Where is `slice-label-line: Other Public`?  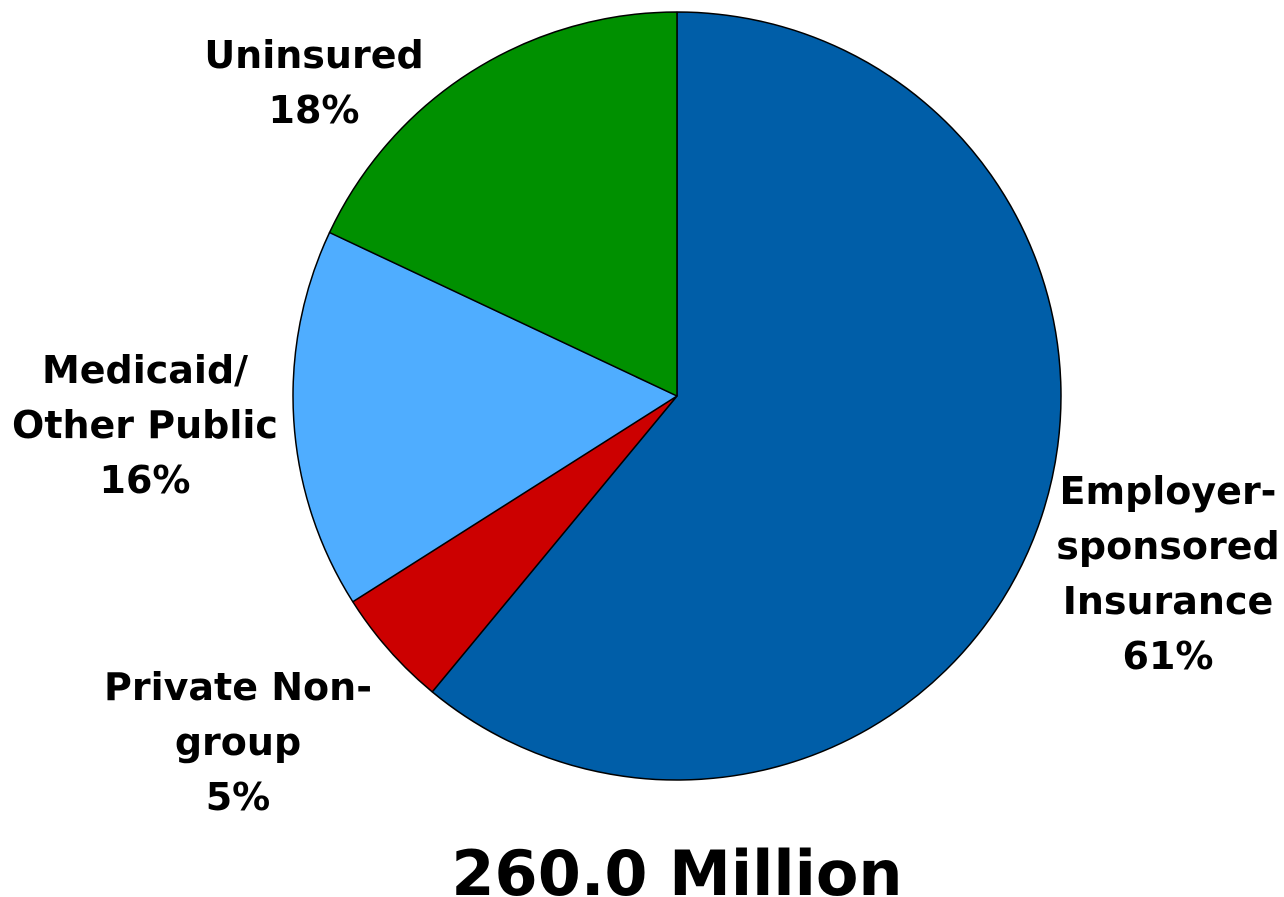
slice-label-line: Other Public is located at coordinates (145, 425).